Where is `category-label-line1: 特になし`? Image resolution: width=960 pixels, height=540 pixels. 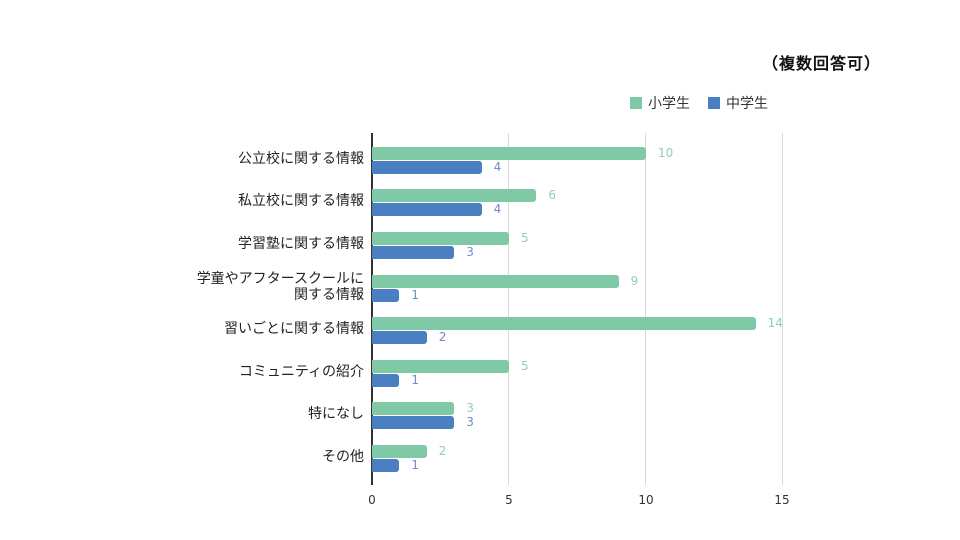
category-label-line1: 特になし is located at coordinates (336, 414).